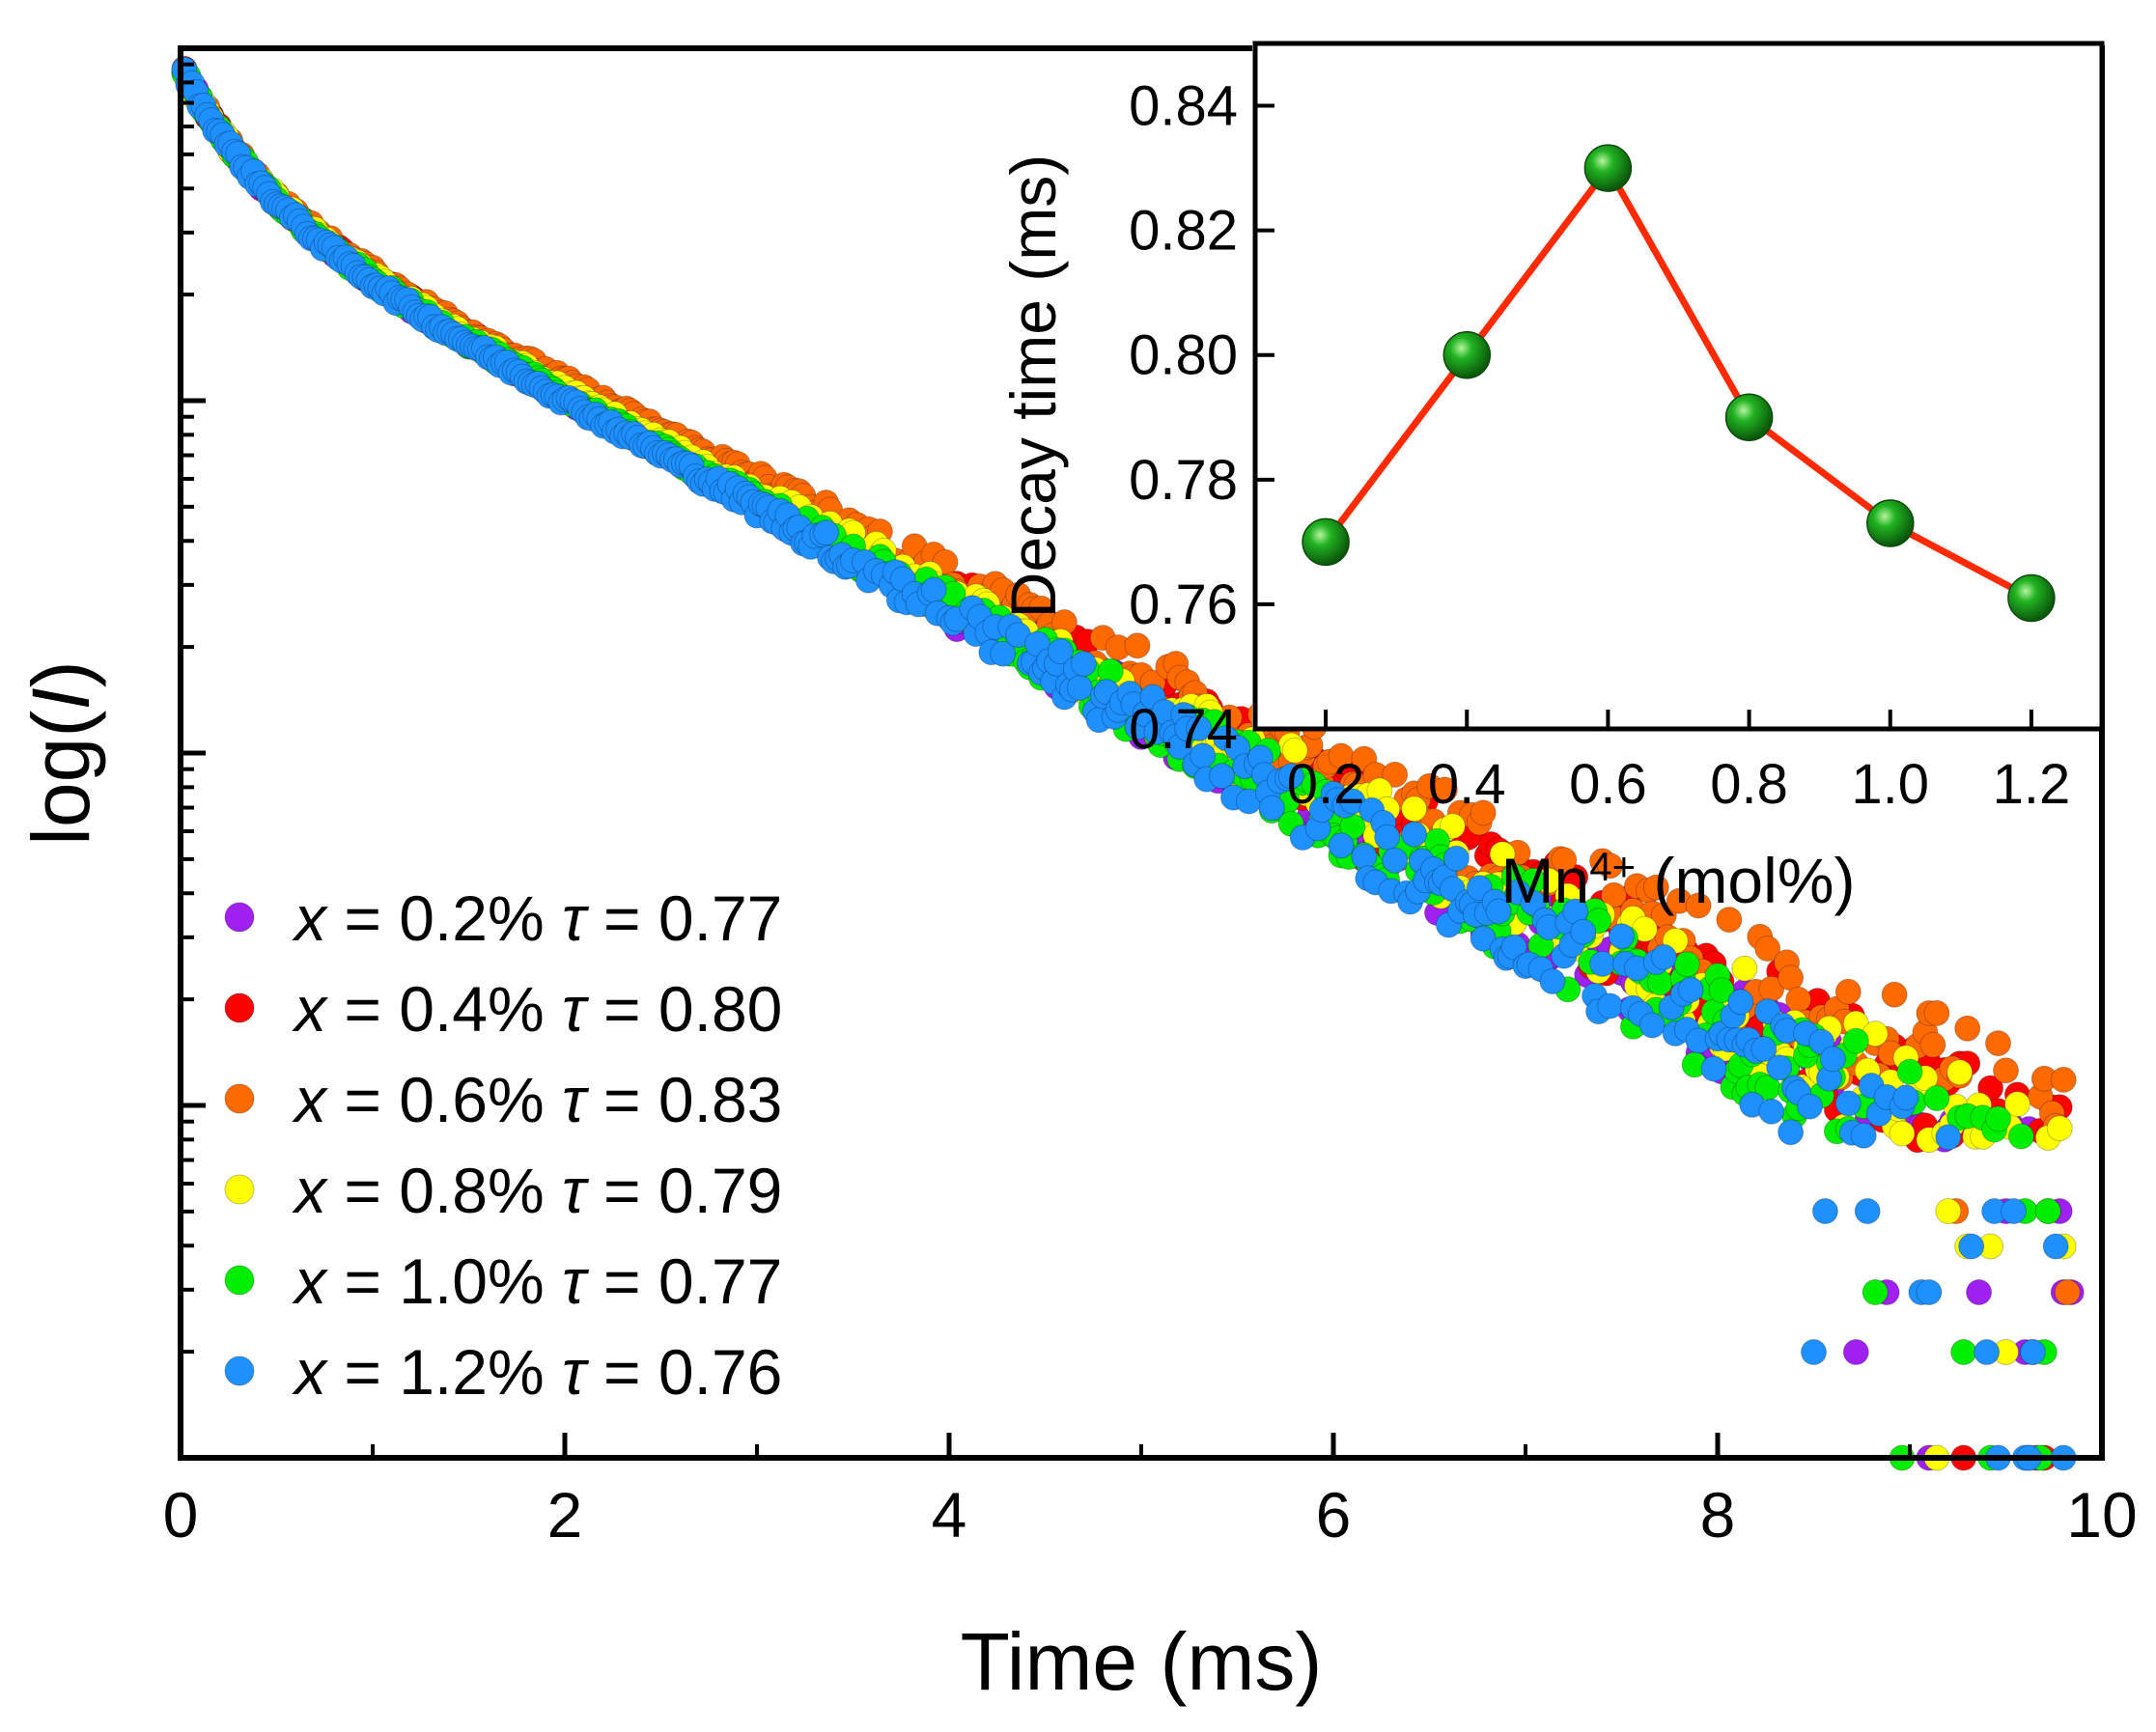  Describe the element at coordinates (950, 1514) in the screenshot. I see `main-x-tick-label: 4` at that location.